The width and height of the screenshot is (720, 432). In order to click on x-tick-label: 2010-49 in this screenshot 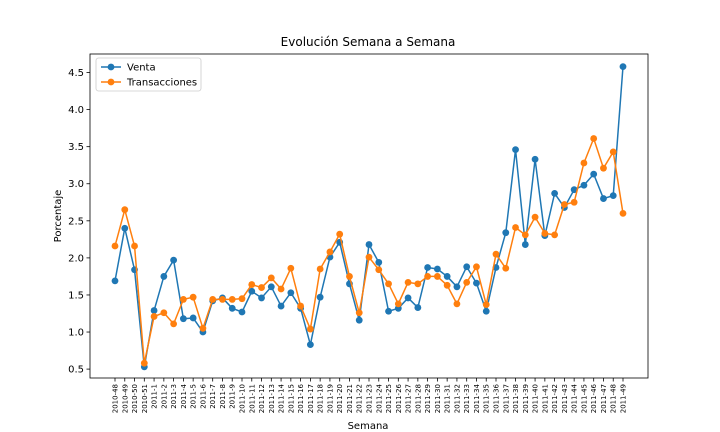, I will do `click(125, 398)`.